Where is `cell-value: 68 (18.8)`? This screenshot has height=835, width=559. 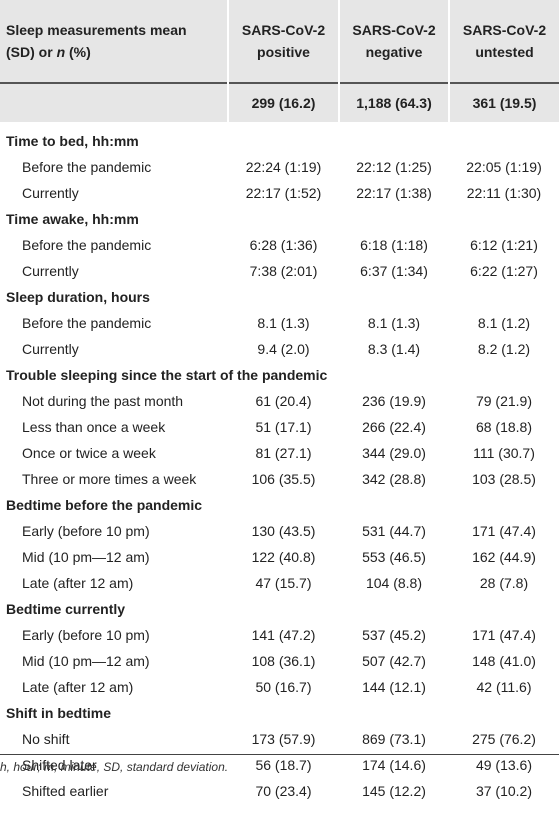
cell-value: 68 (18.8) is located at coordinates (504, 427).